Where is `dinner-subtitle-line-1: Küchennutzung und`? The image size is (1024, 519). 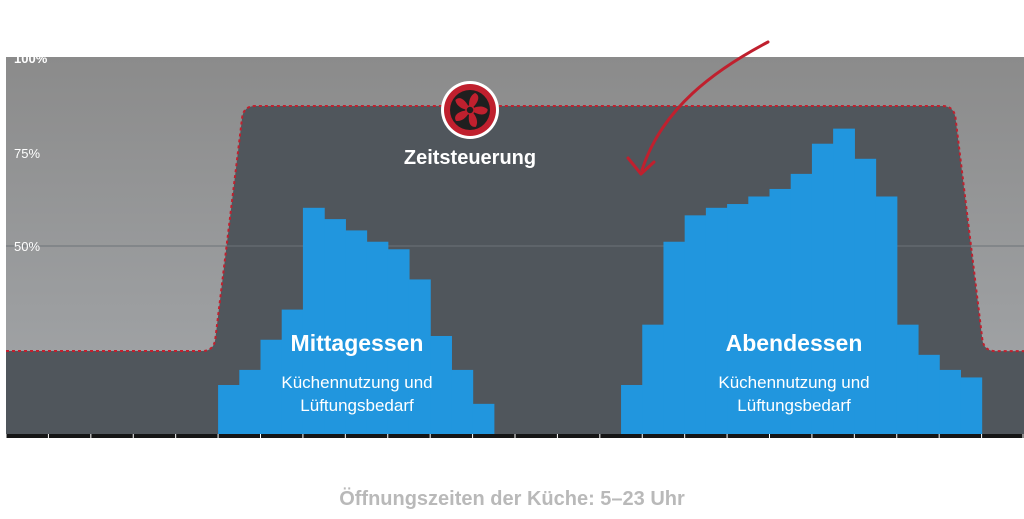
dinner-subtitle-line-1: Küchennutzung und is located at coordinates (793, 382).